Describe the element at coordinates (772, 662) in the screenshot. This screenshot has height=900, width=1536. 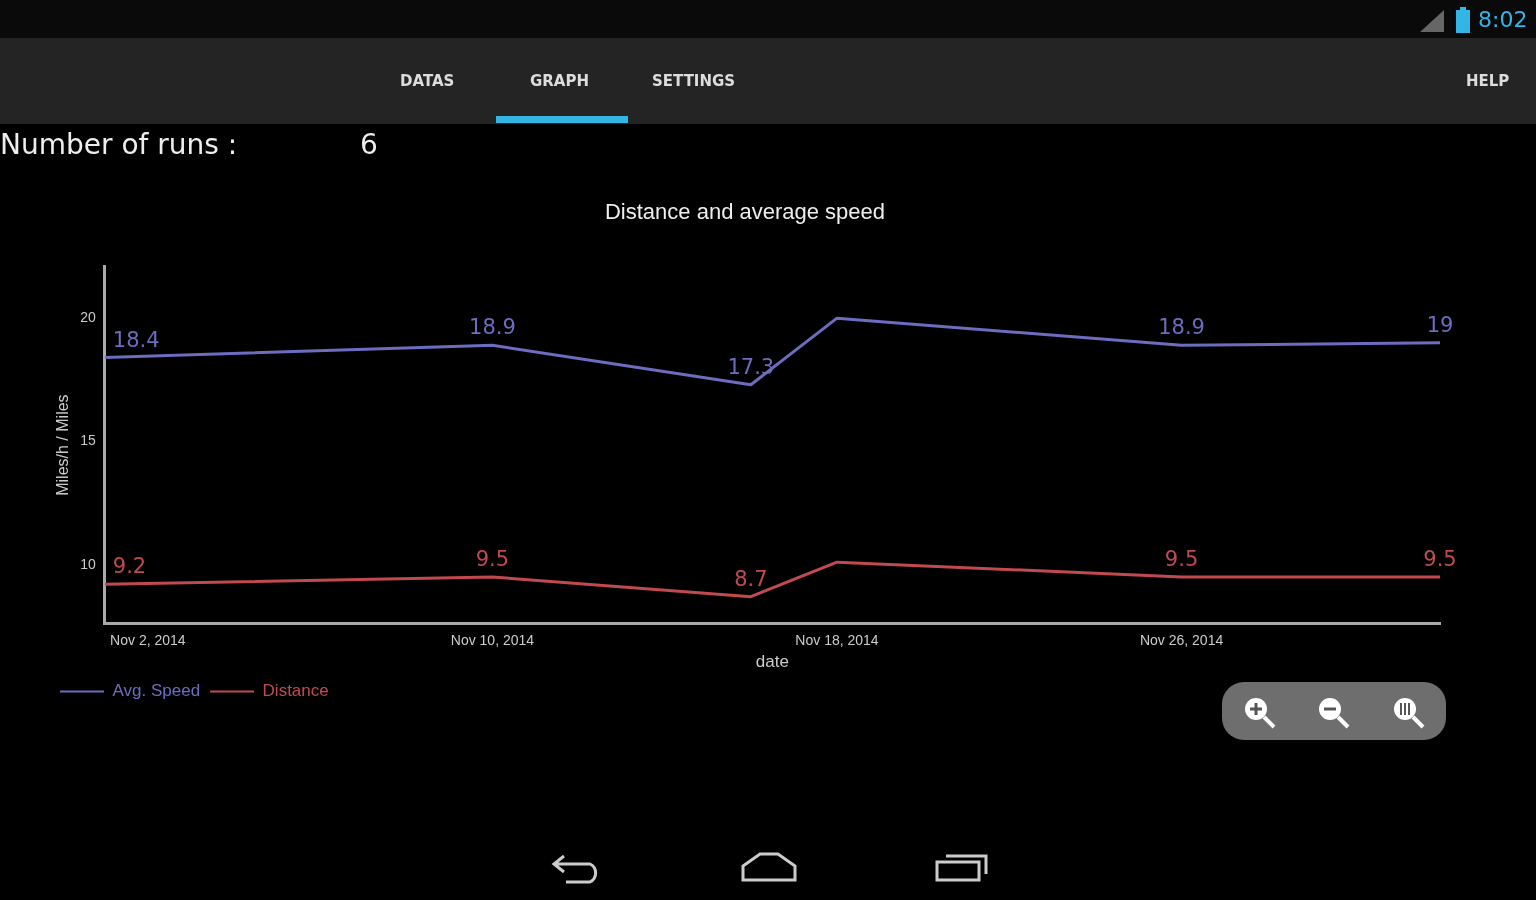
I see `x-axis-title: date` at that location.